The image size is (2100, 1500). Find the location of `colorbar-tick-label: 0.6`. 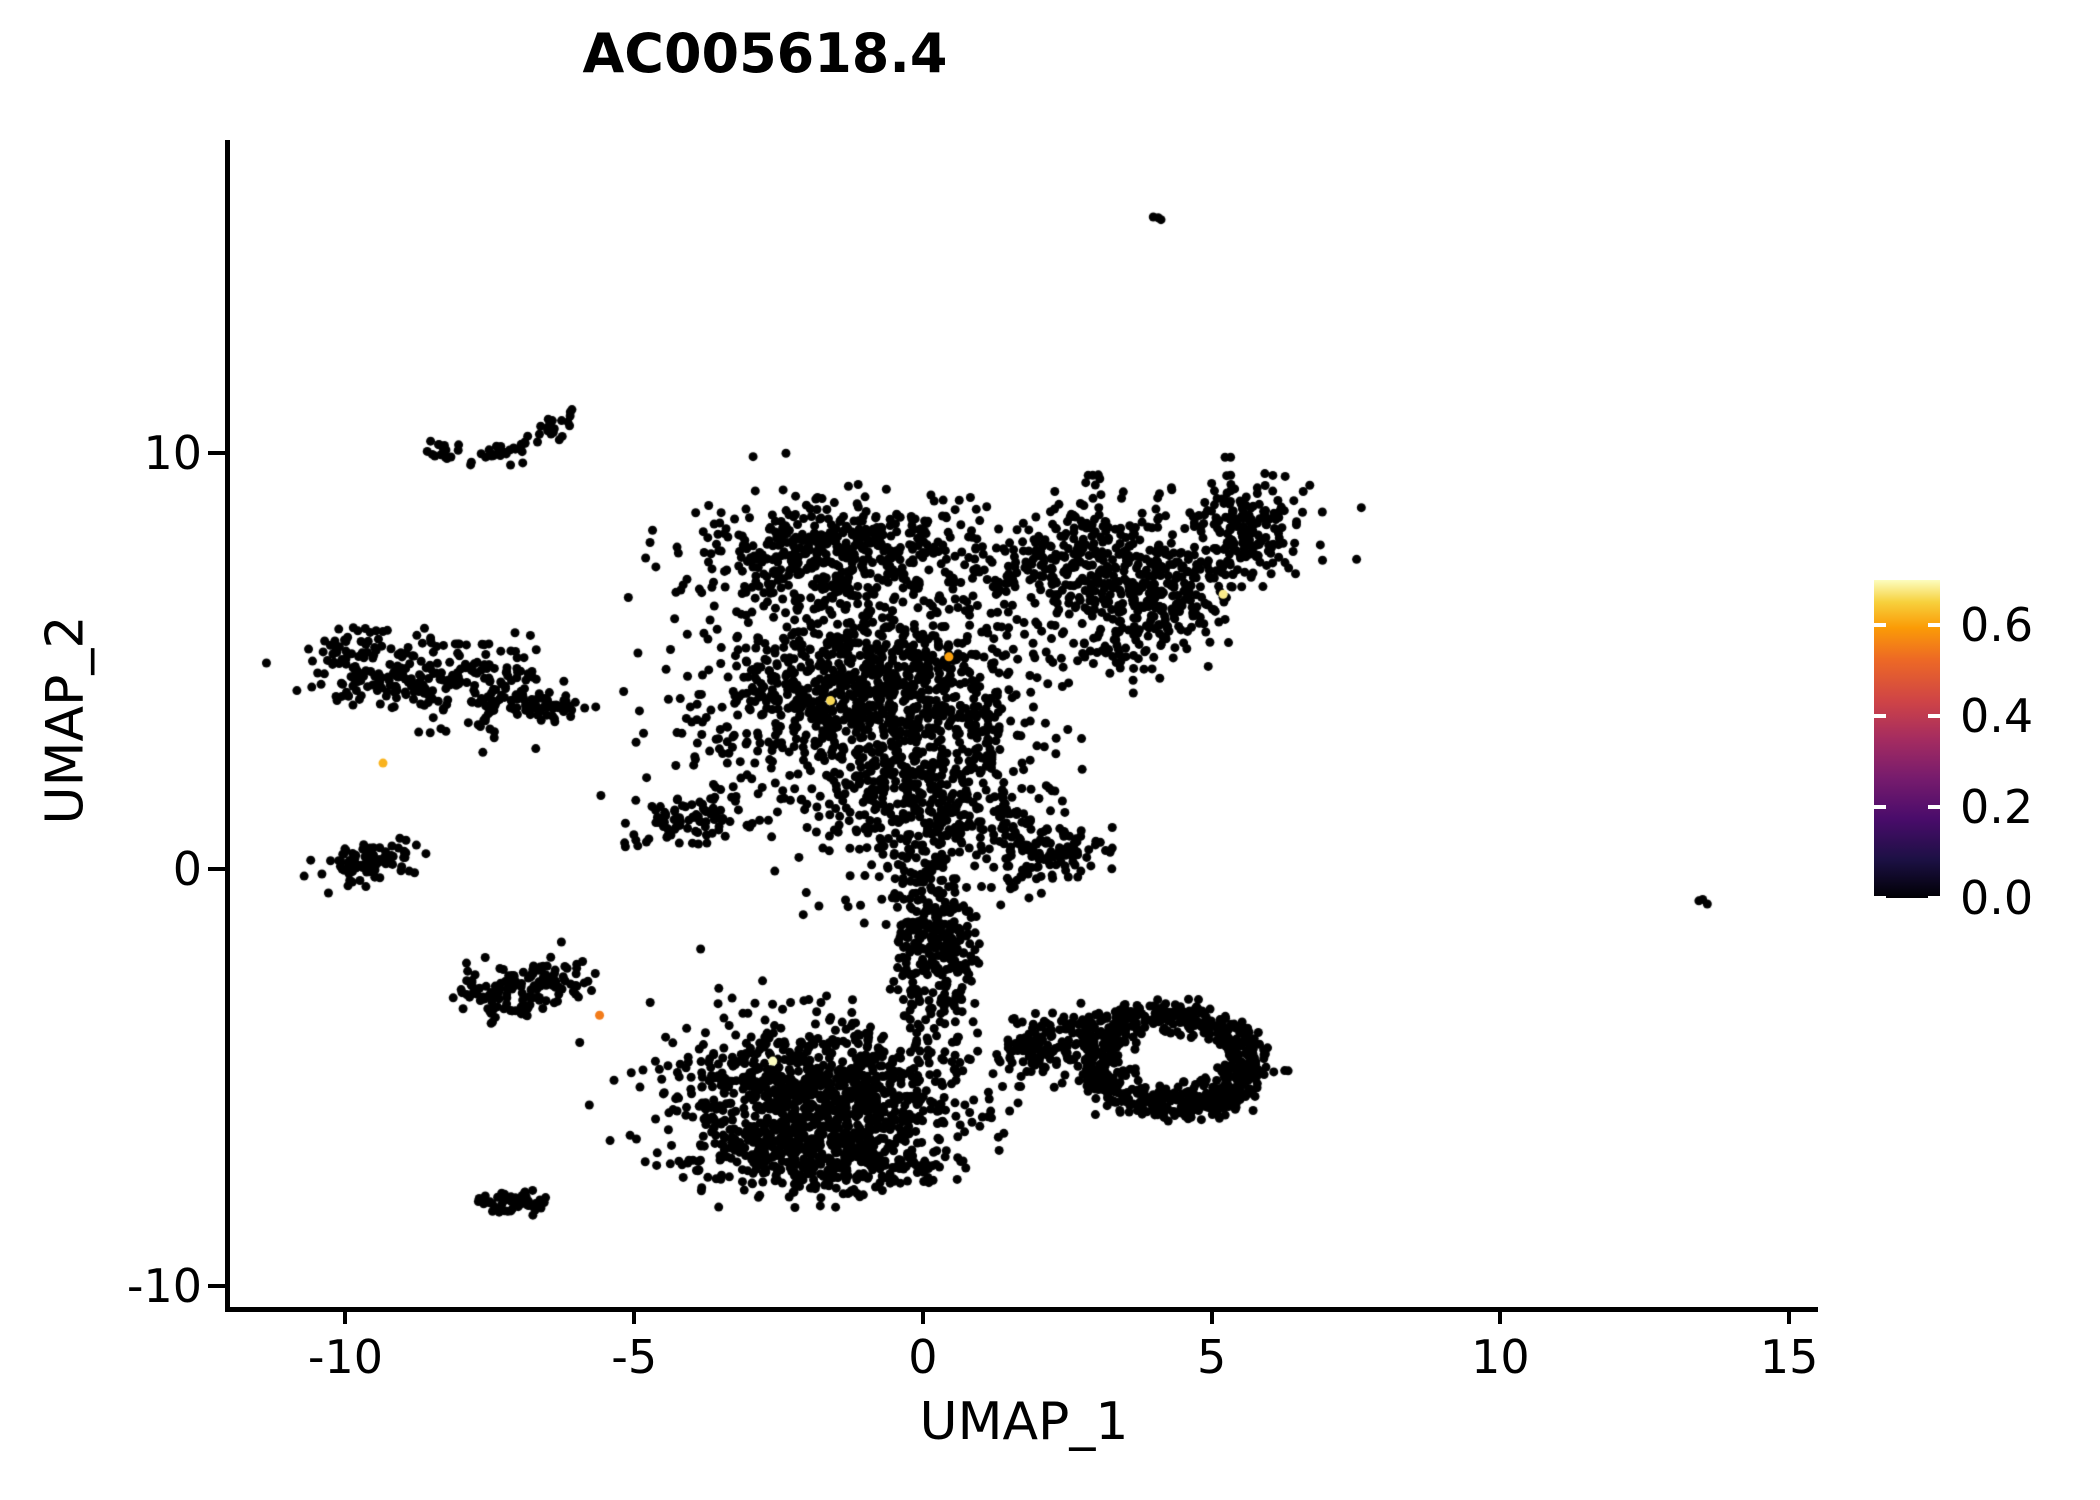

colorbar-tick-label: 0.6 is located at coordinates (1997, 625).